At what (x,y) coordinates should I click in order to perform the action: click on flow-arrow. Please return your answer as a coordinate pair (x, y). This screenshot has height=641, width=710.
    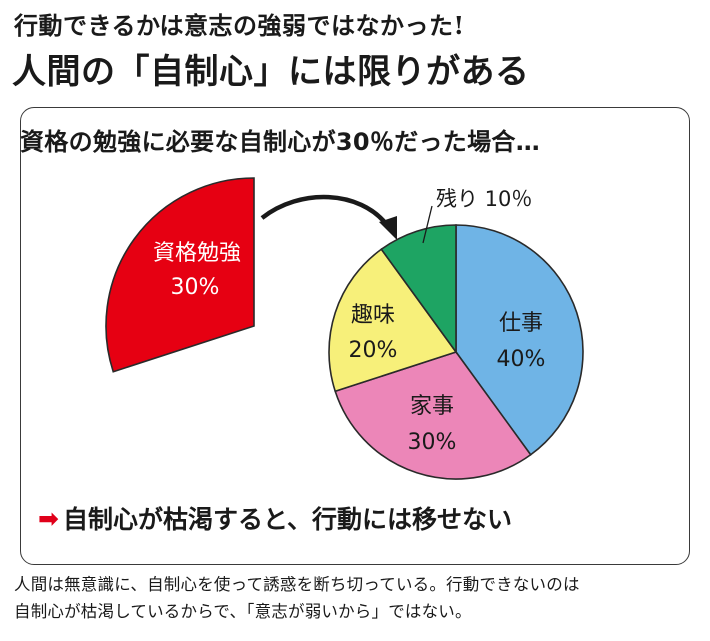
    Looking at the image, I should click on (324, 210).